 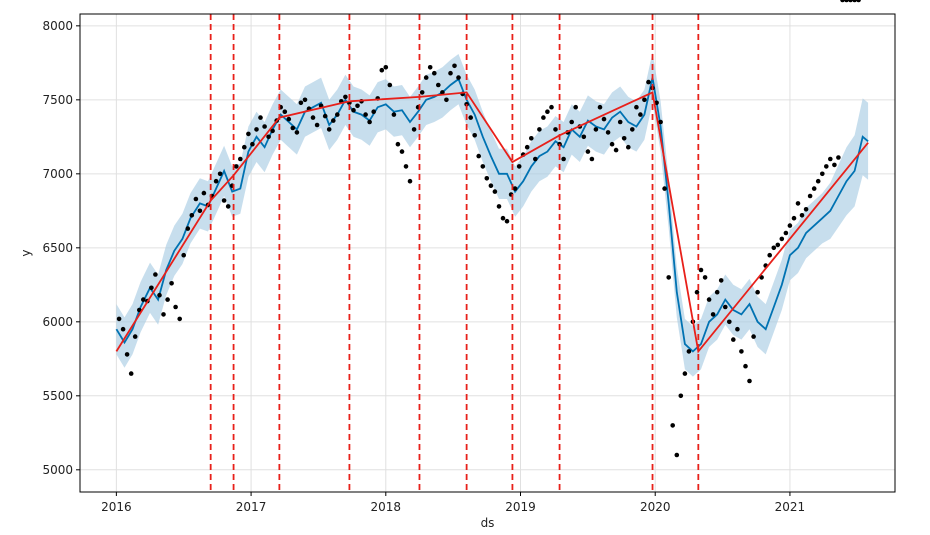 What do you see at coordinates (57, 322) in the screenshot?
I see `y-tick-label: 6000` at bounding box center [57, 322].